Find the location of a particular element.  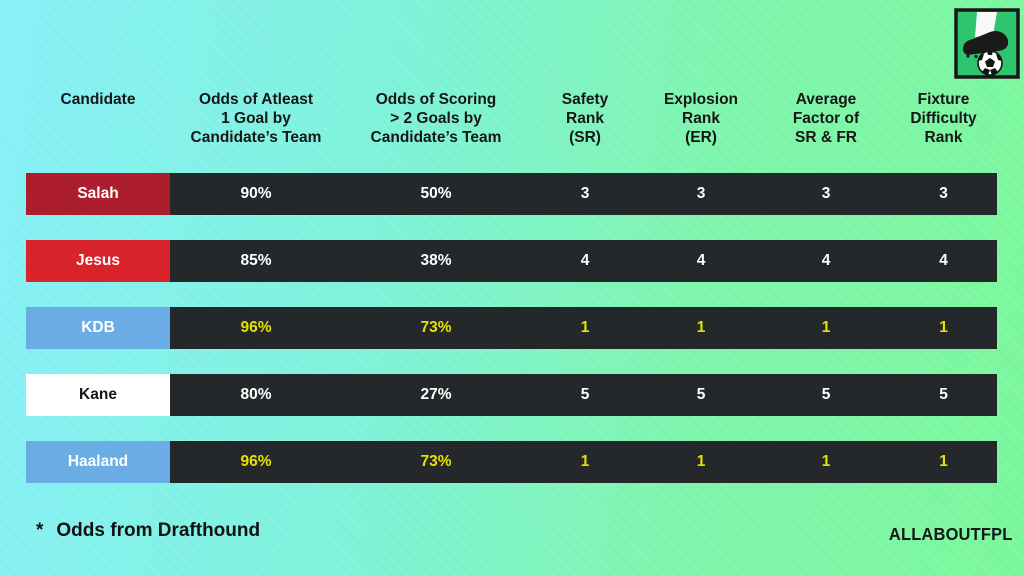

column-header-candidate: Candidate is located at coordinates (98, 99).